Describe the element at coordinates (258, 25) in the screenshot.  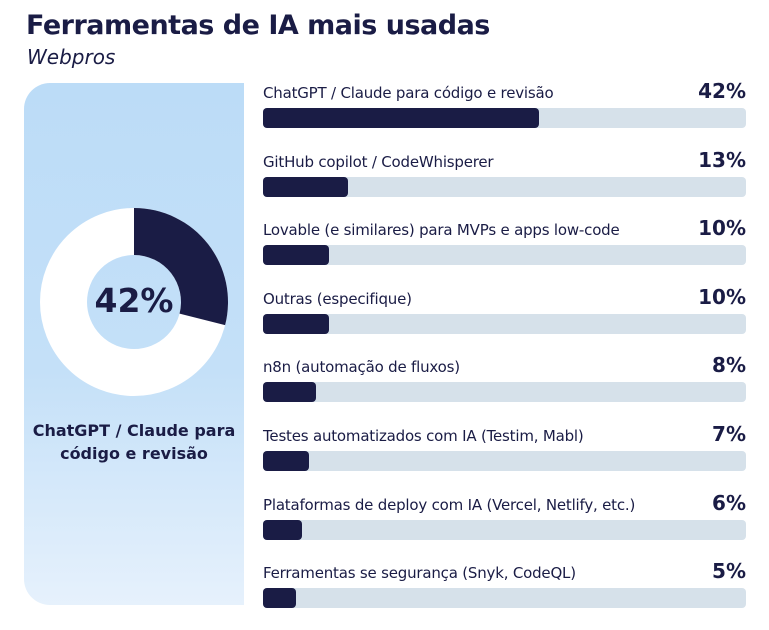
I see `chart-title: Ferramentas de IA mais usadas` at that location.